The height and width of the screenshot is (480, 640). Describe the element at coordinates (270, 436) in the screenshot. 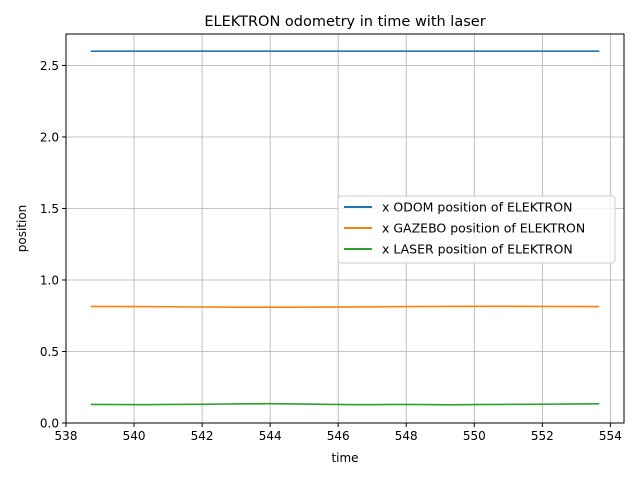

I see `x-tick-label: 544` at that location.